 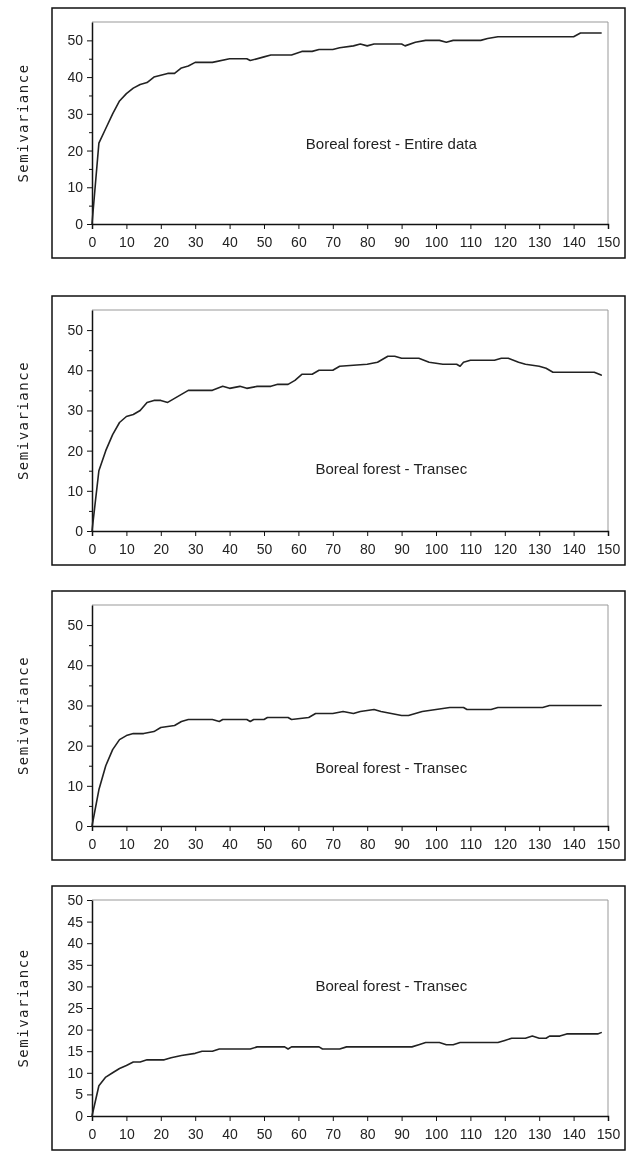 I want to click on y-tick-label: 35, so click(x=75, y=964).